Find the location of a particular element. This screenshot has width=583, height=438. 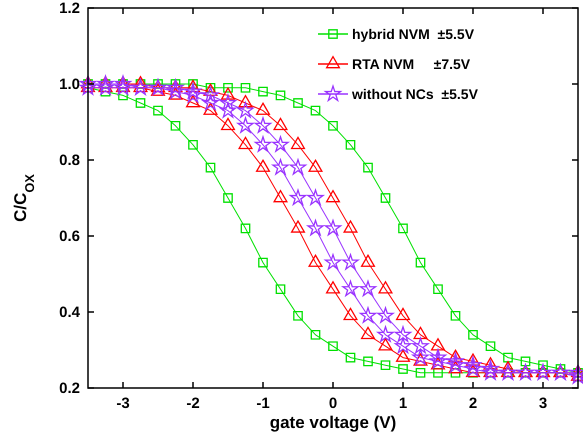

y-tick-label: 0.8 is located at coordinates (69, 160).